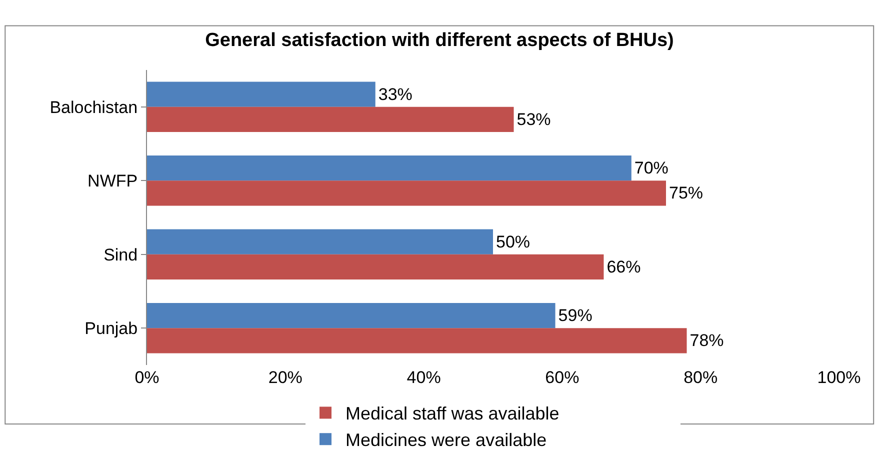 This screenshot has height=469, width=879. What do you see at coordinates (623, 266) in the screenshot?
I see `data-label: 66%` at bounding box center [623, 266].